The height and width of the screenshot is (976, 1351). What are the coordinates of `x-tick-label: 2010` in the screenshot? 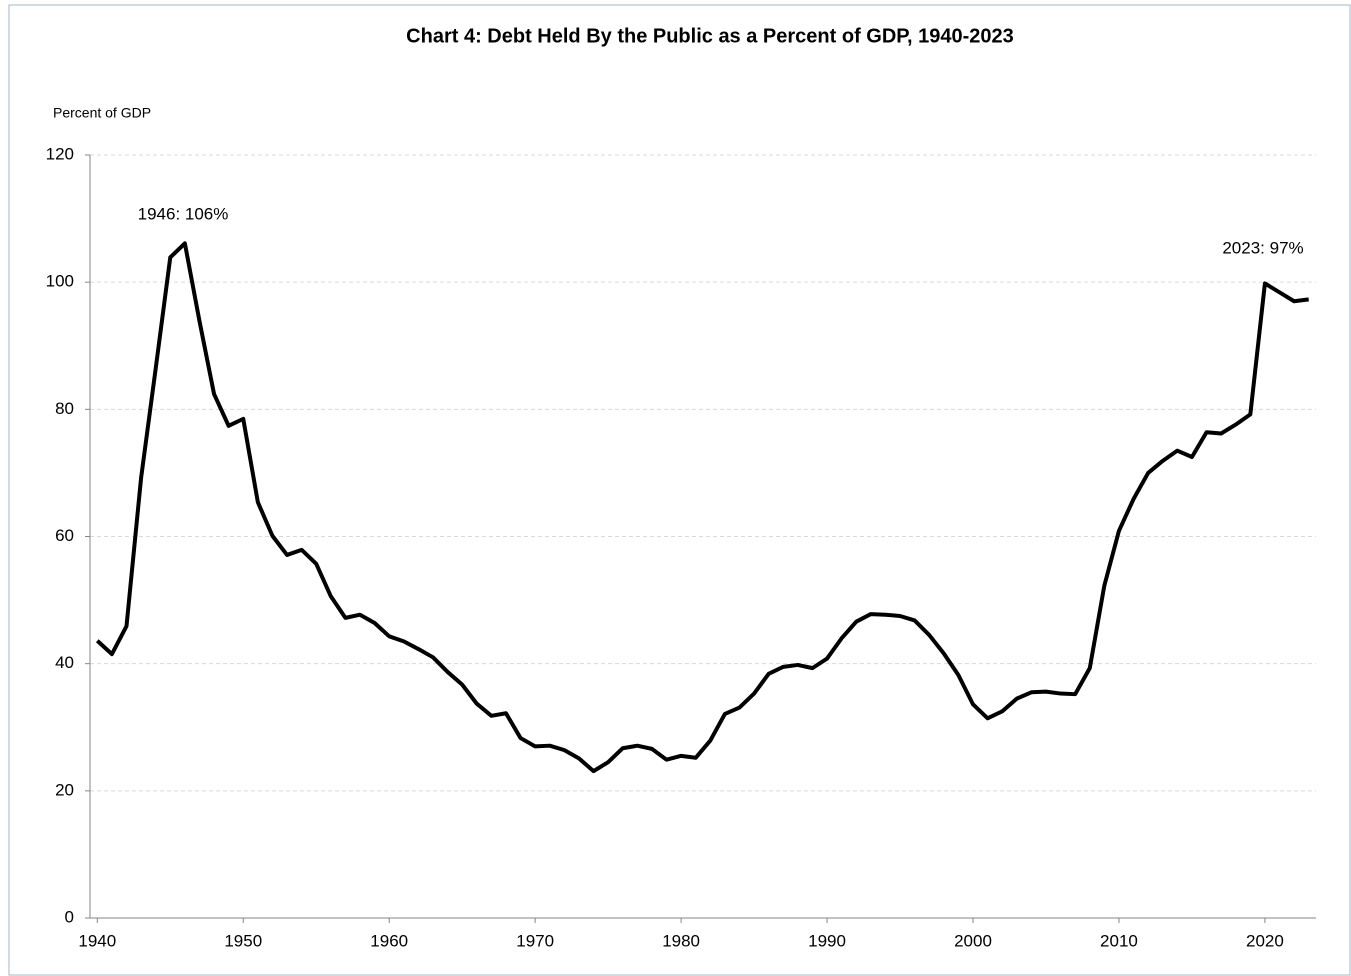 It's located at (1119, 940).